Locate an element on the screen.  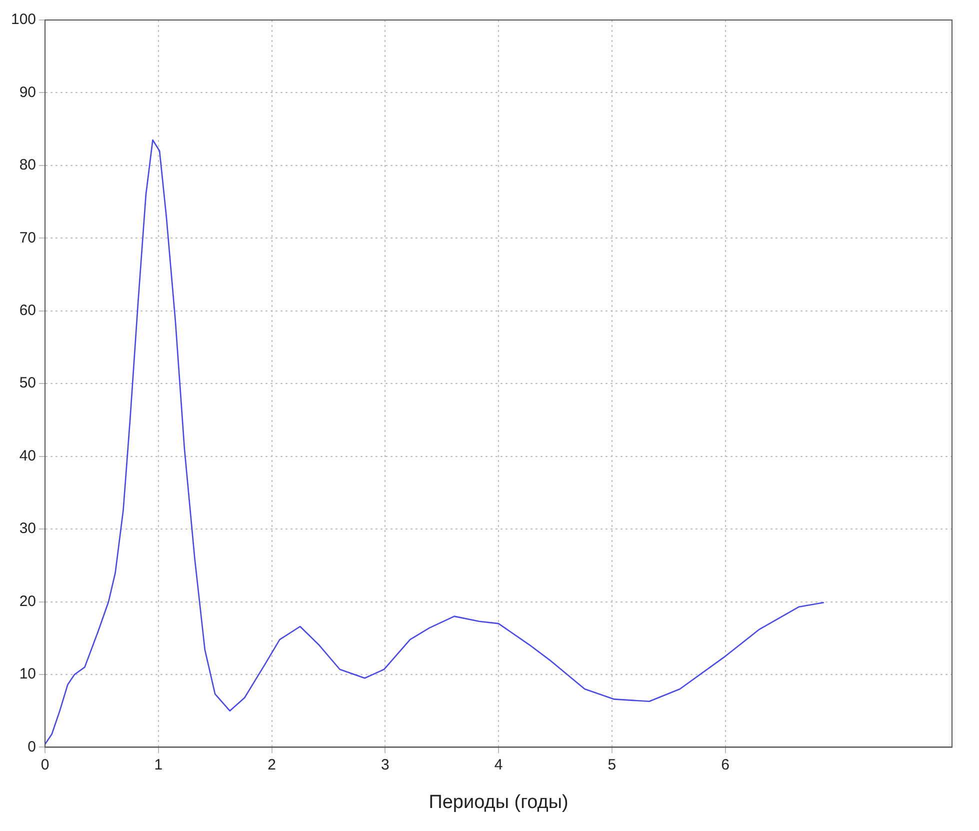
y-tick-label: 50 is located at coordinates (27, 383).